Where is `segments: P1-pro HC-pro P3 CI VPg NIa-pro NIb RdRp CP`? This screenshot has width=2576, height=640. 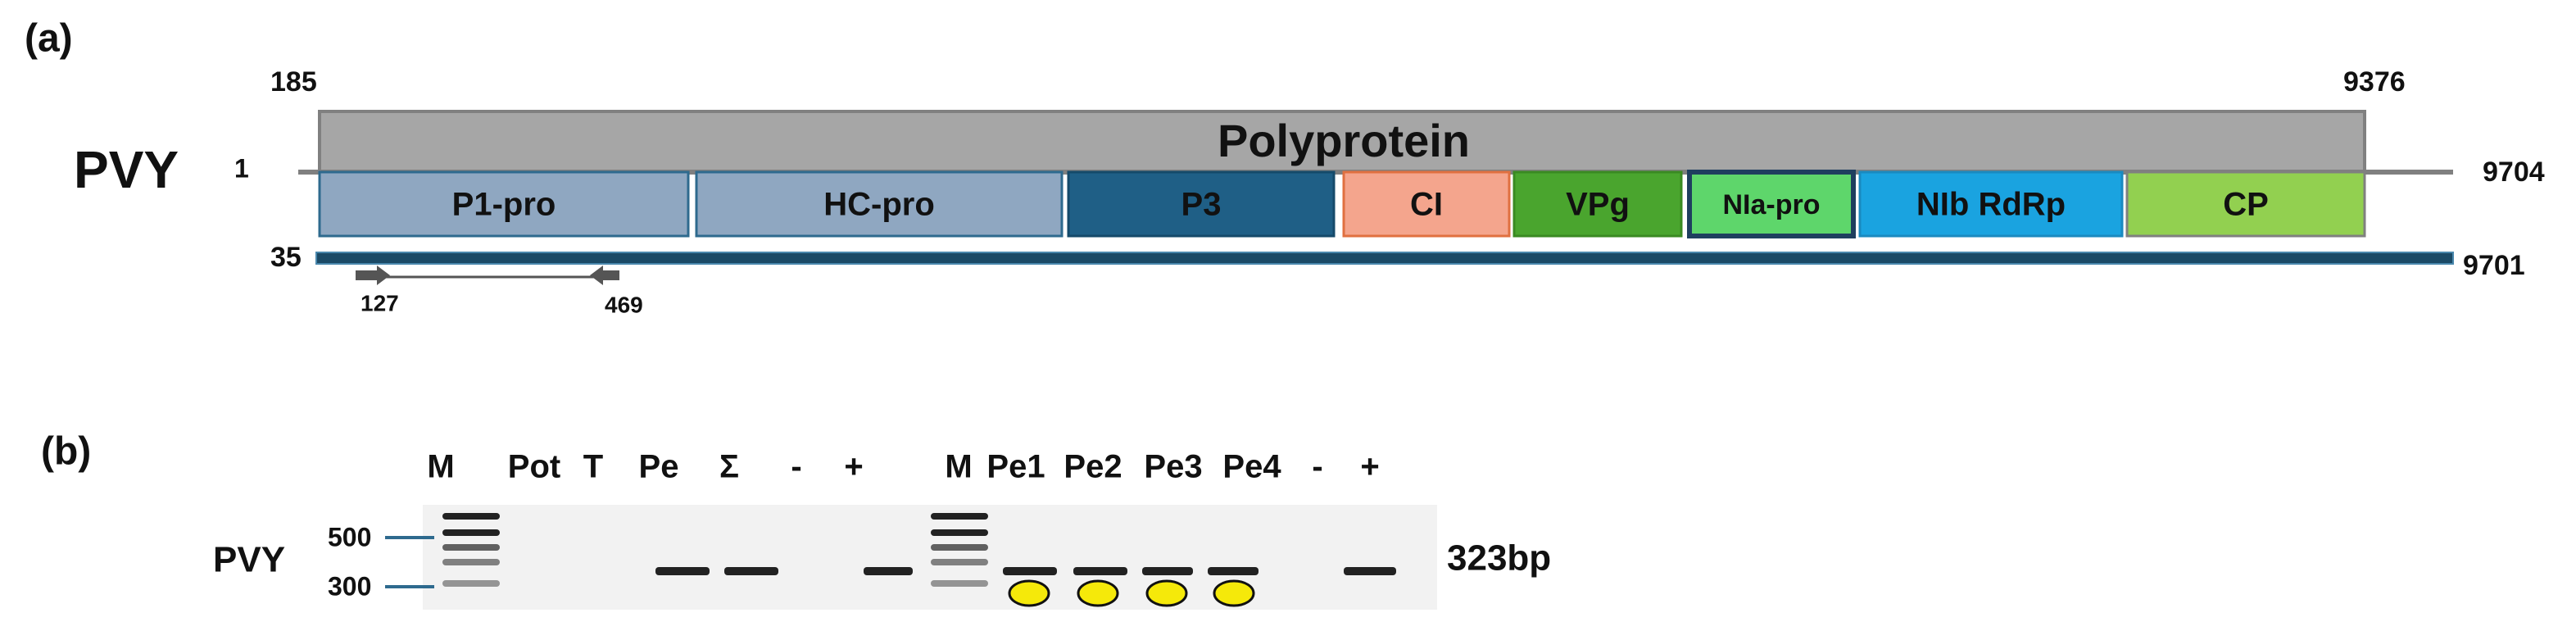 segments: P1-pro HC-pro P3 CI VPg NIa-pro NIb RdRp CP is located at coordinates (1342, 204).